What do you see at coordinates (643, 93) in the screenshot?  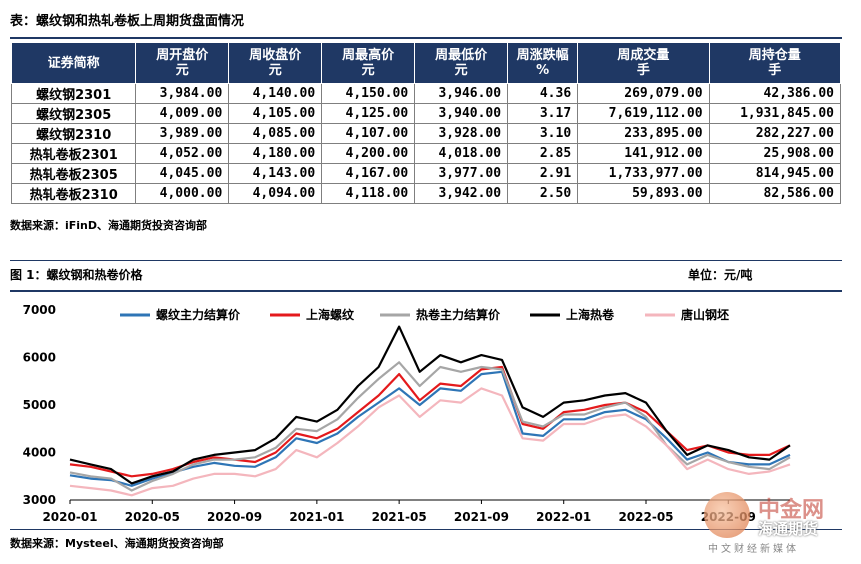 I see `table-cell: 269,079.00` at bounding box center [643, 93].